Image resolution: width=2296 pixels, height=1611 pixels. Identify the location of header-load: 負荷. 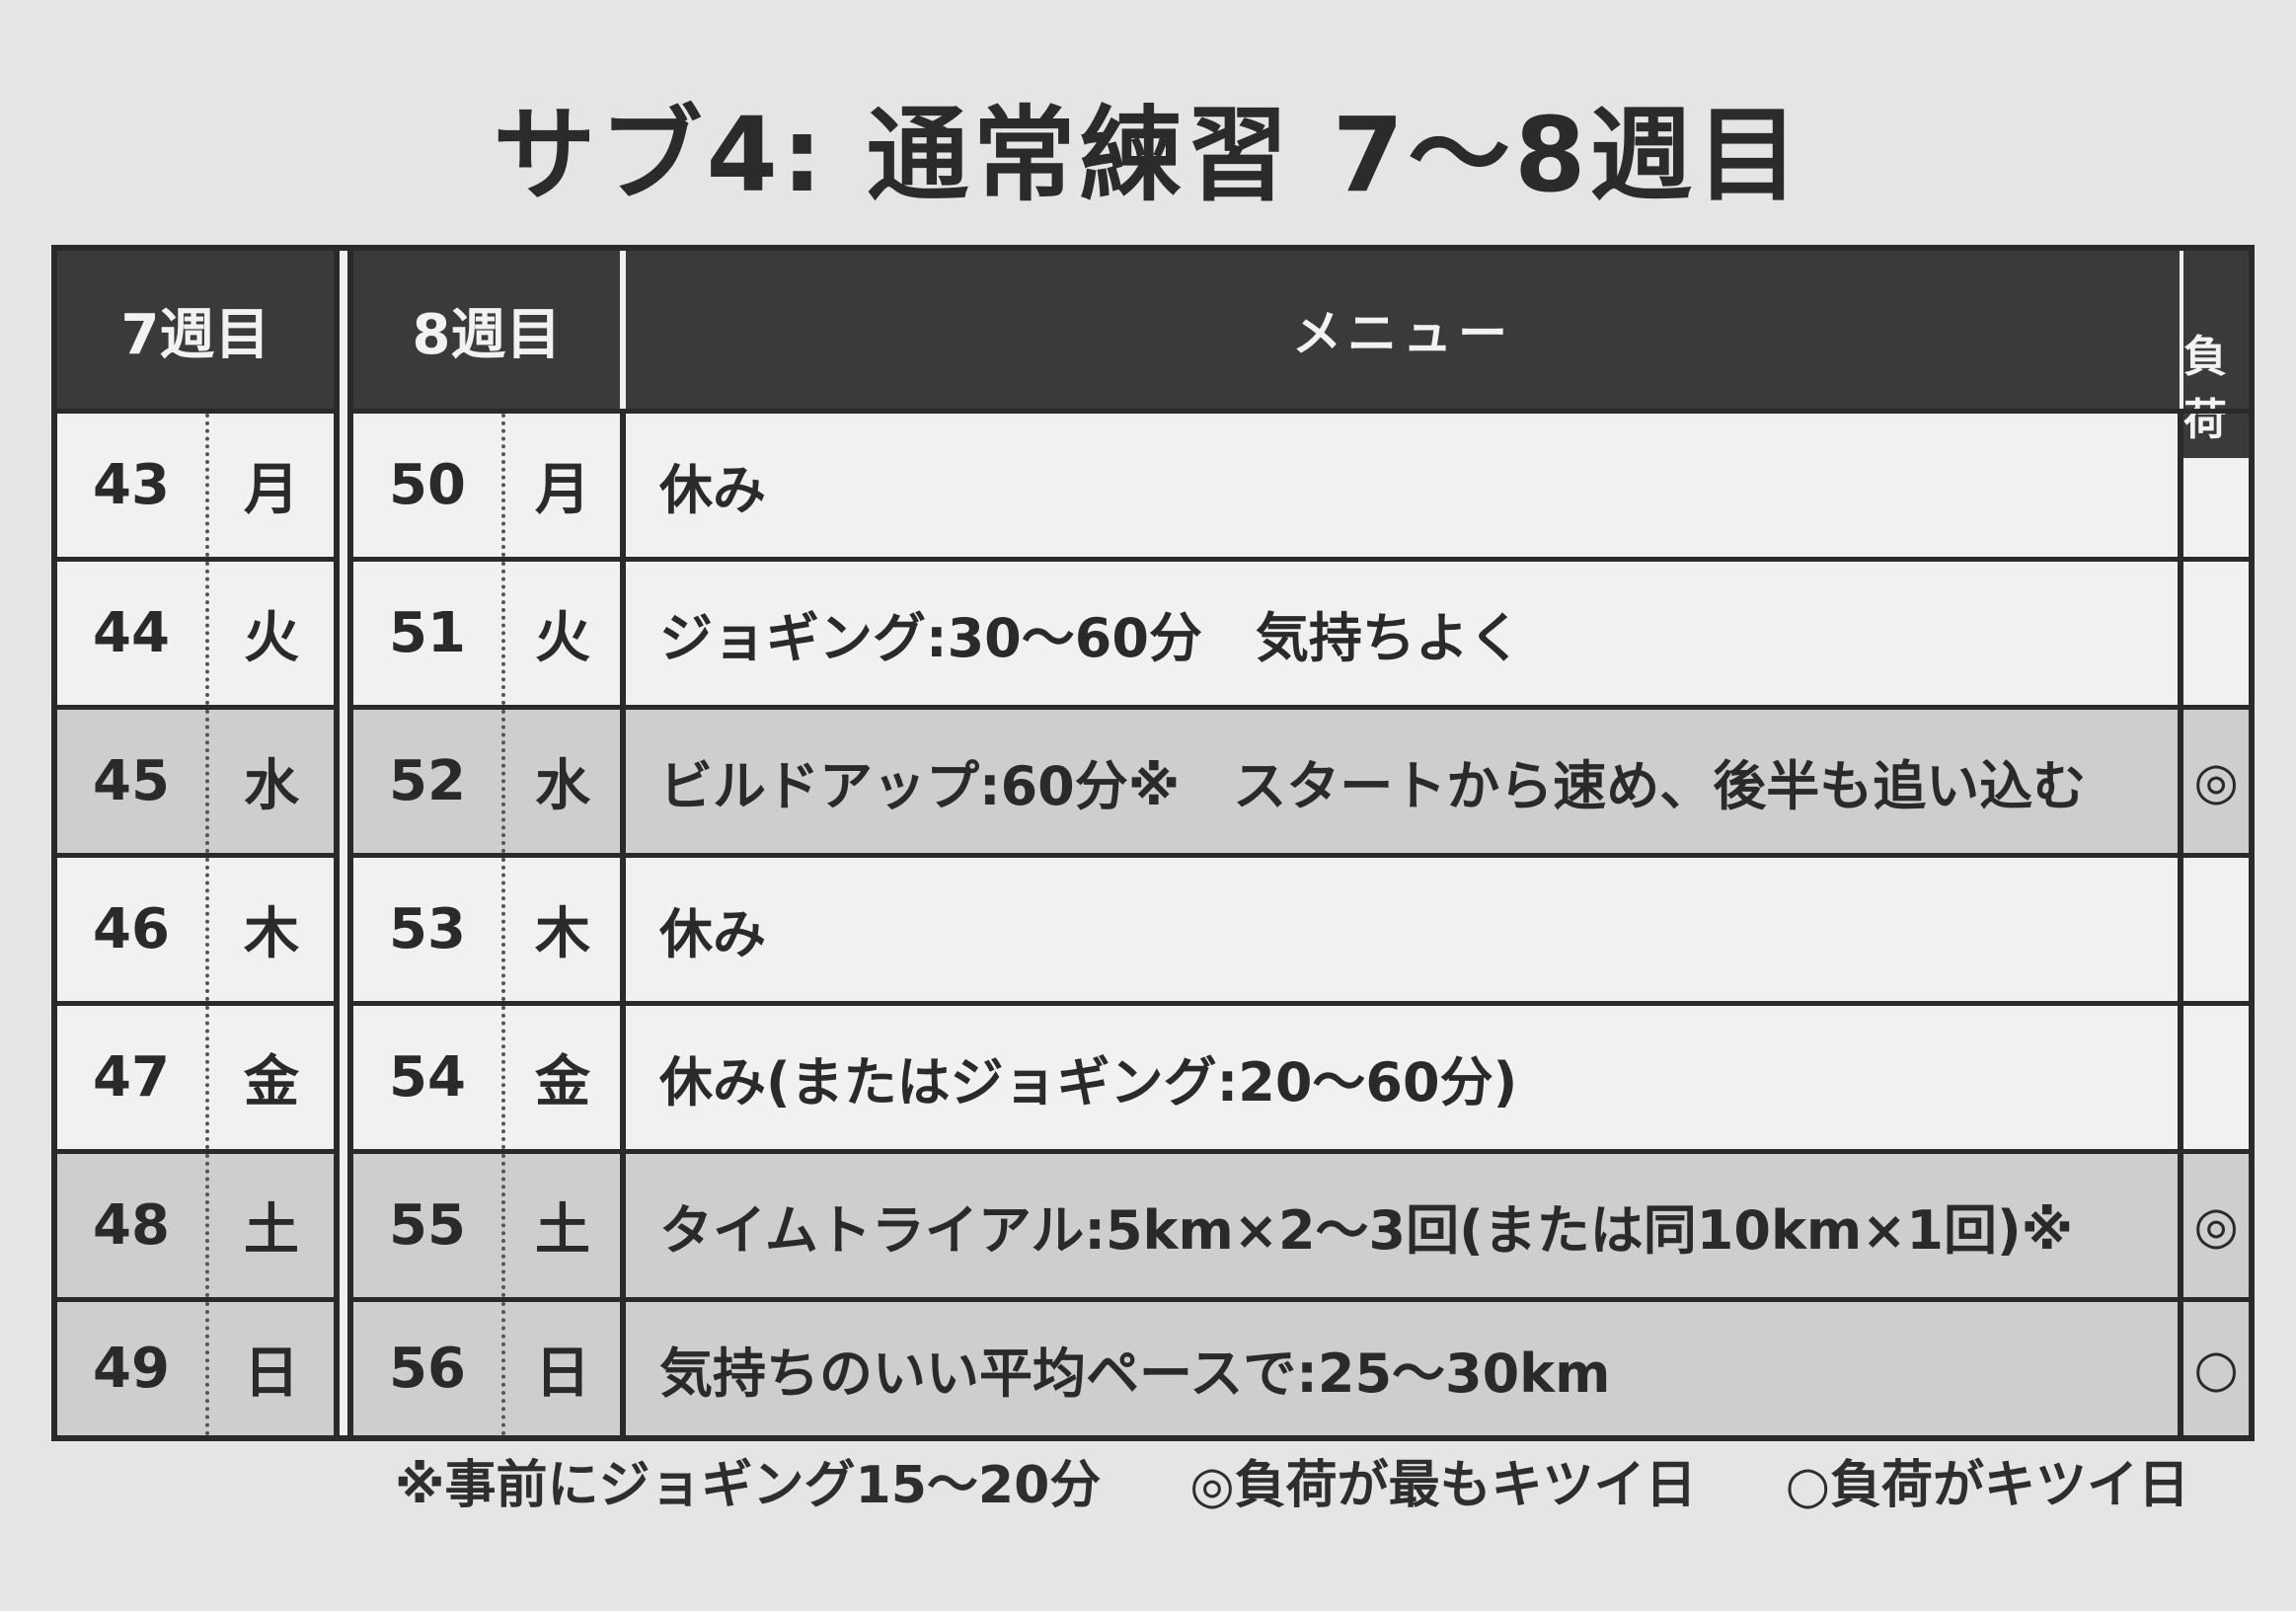
(2216, 354).